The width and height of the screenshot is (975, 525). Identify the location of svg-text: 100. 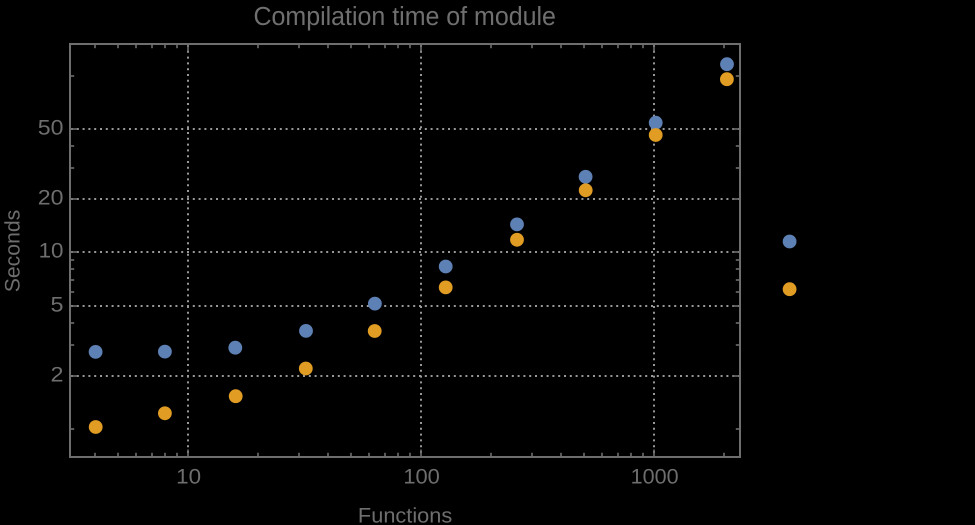
(421, 476).